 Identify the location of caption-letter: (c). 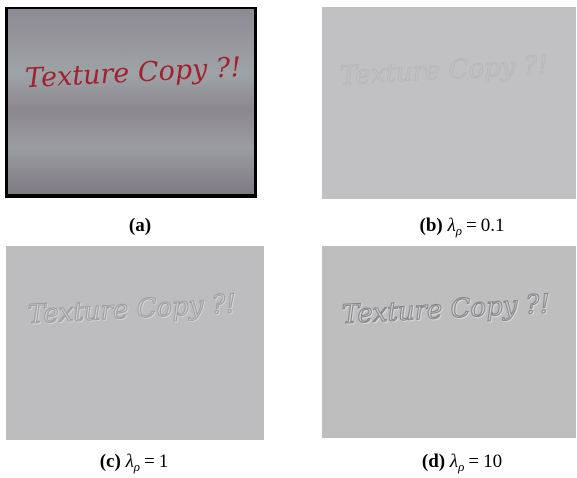
(110, 461).